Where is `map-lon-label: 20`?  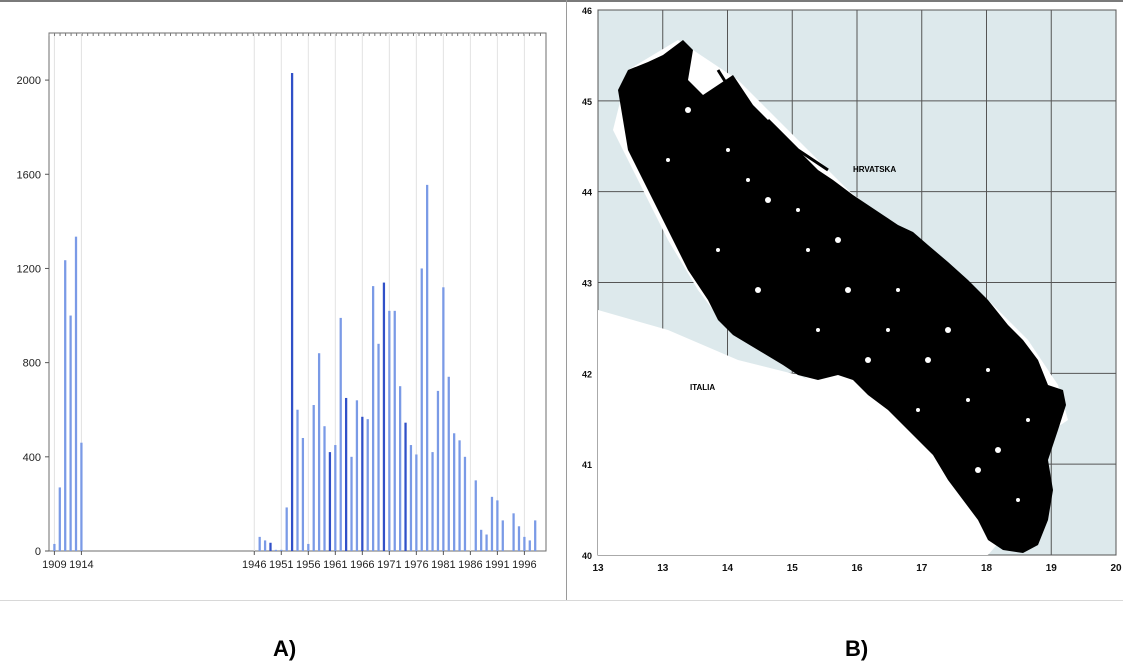
map-lon-label: 20 is located at coordinates (1116, 568).